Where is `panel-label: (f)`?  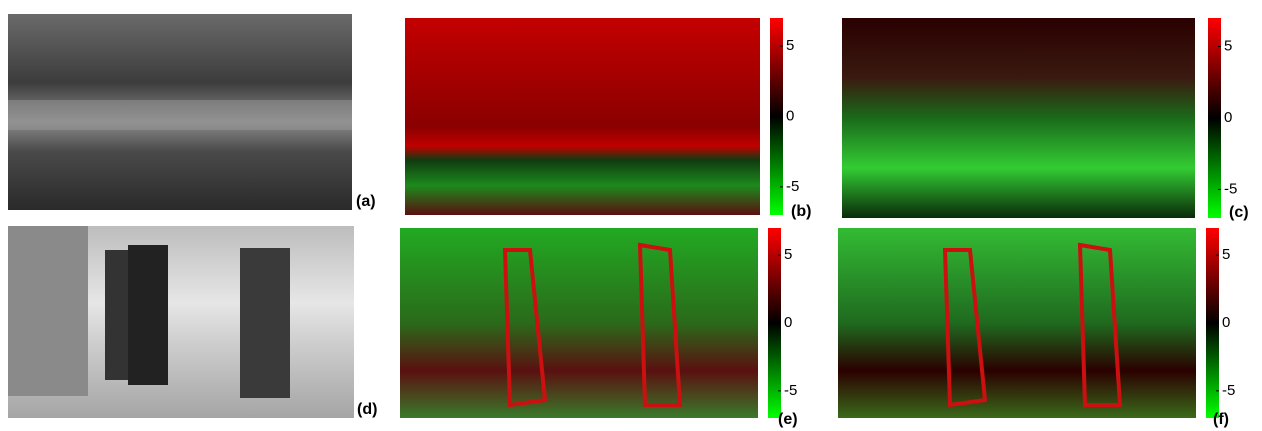 panel-label: (f) is located at coordinates (1221, 419).